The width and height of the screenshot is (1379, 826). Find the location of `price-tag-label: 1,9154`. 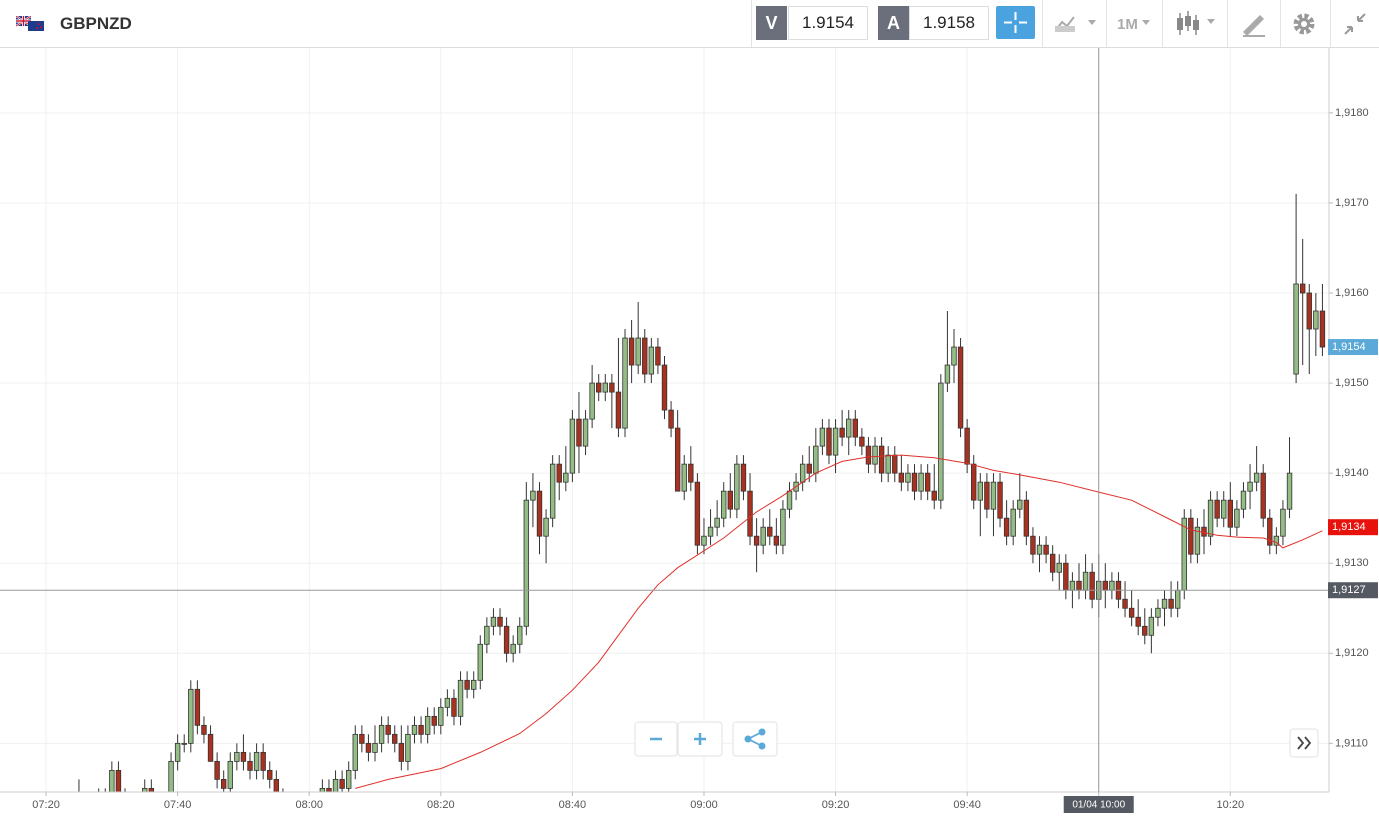

price-tag-label: 1,9154 is located at coordinates (1349, 347).